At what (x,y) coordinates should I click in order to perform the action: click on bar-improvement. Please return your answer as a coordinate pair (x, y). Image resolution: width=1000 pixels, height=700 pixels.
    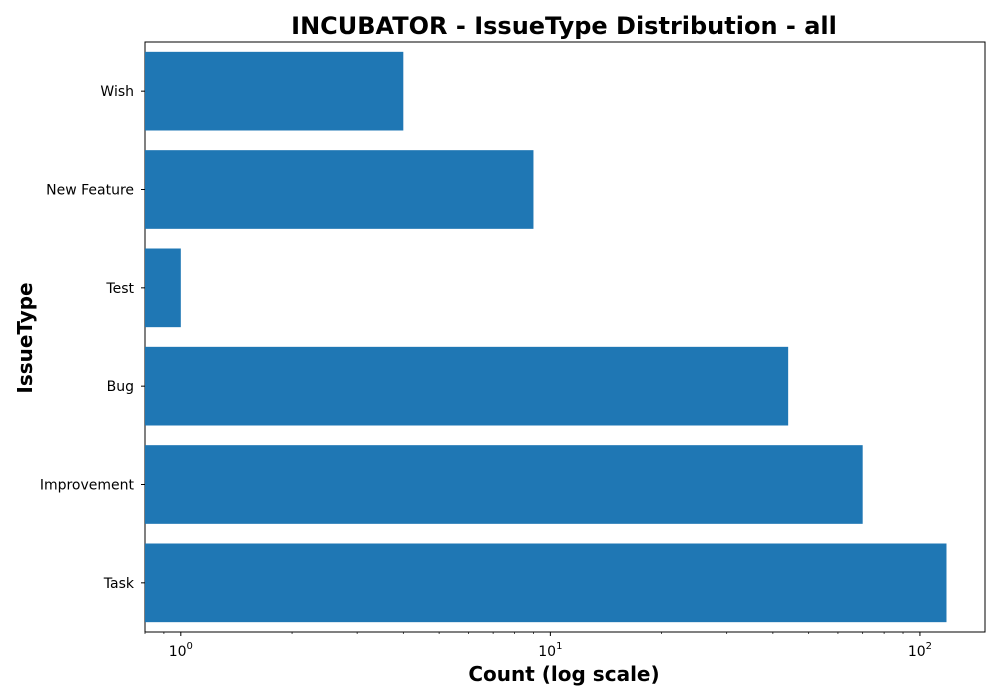
    Looking at the image, I should click on (504, 484).